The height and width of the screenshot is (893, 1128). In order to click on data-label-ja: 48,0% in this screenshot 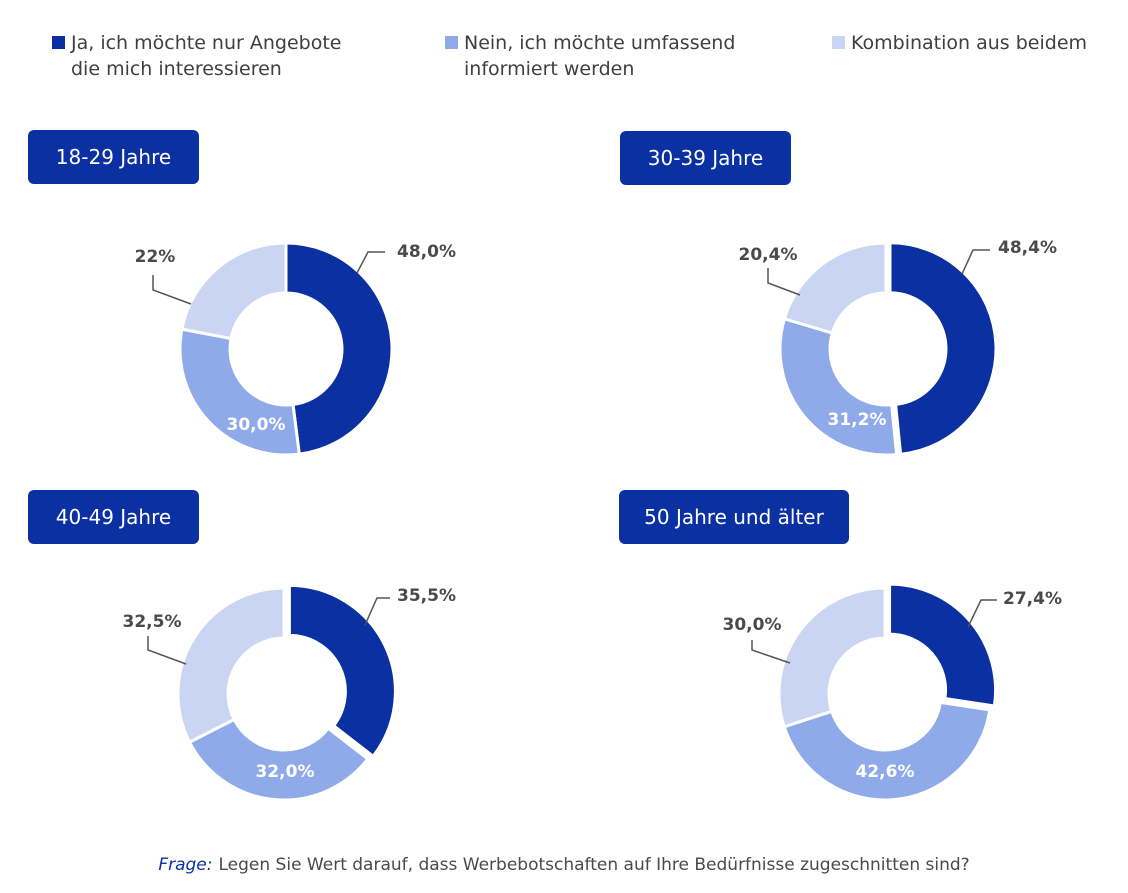, I will do `click(426, 252)`.